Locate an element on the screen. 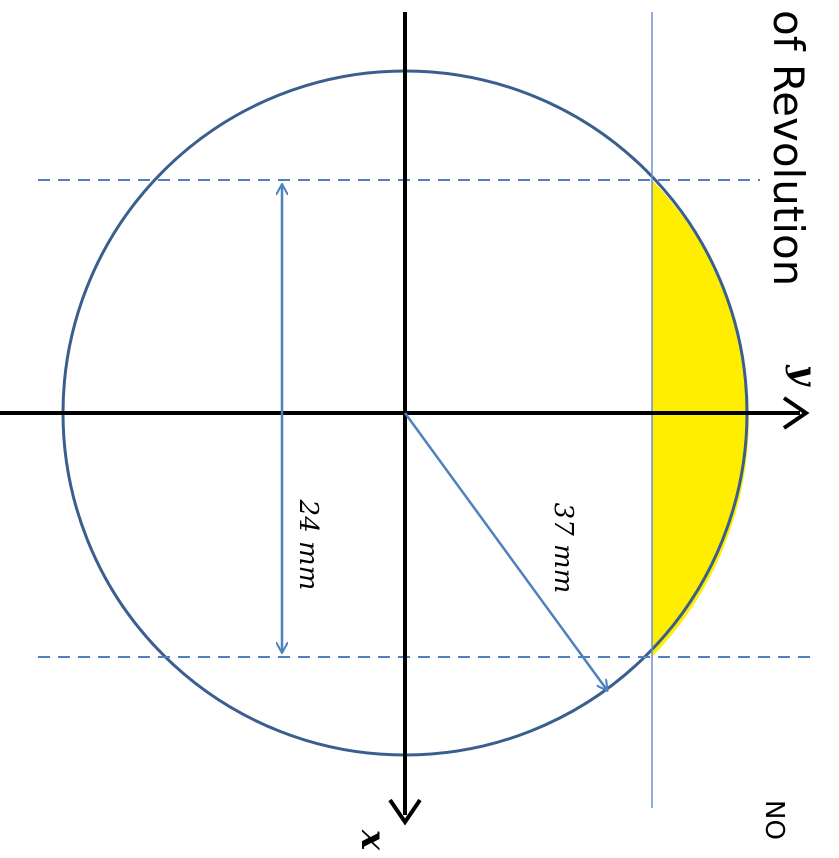  y-axis-arrowhead-icon is located at coordinates (796, 413).